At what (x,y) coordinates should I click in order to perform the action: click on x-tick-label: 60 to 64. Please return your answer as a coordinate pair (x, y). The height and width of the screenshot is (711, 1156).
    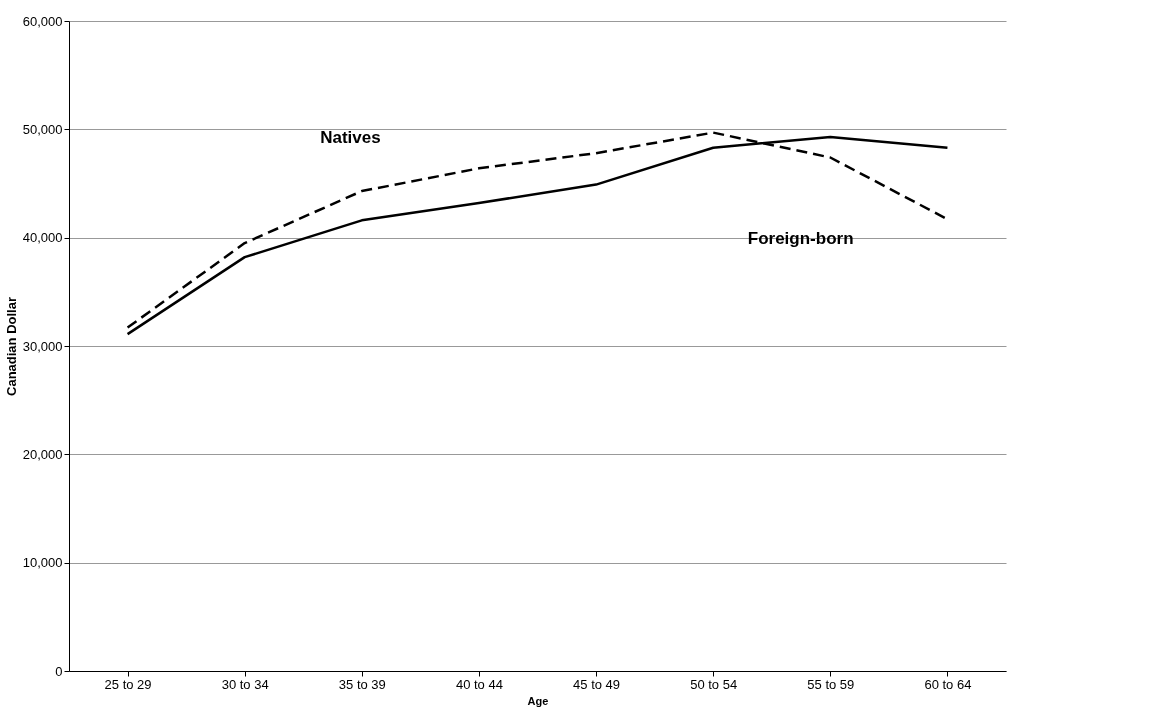
    Looking at the image, I should click on (948, 684).